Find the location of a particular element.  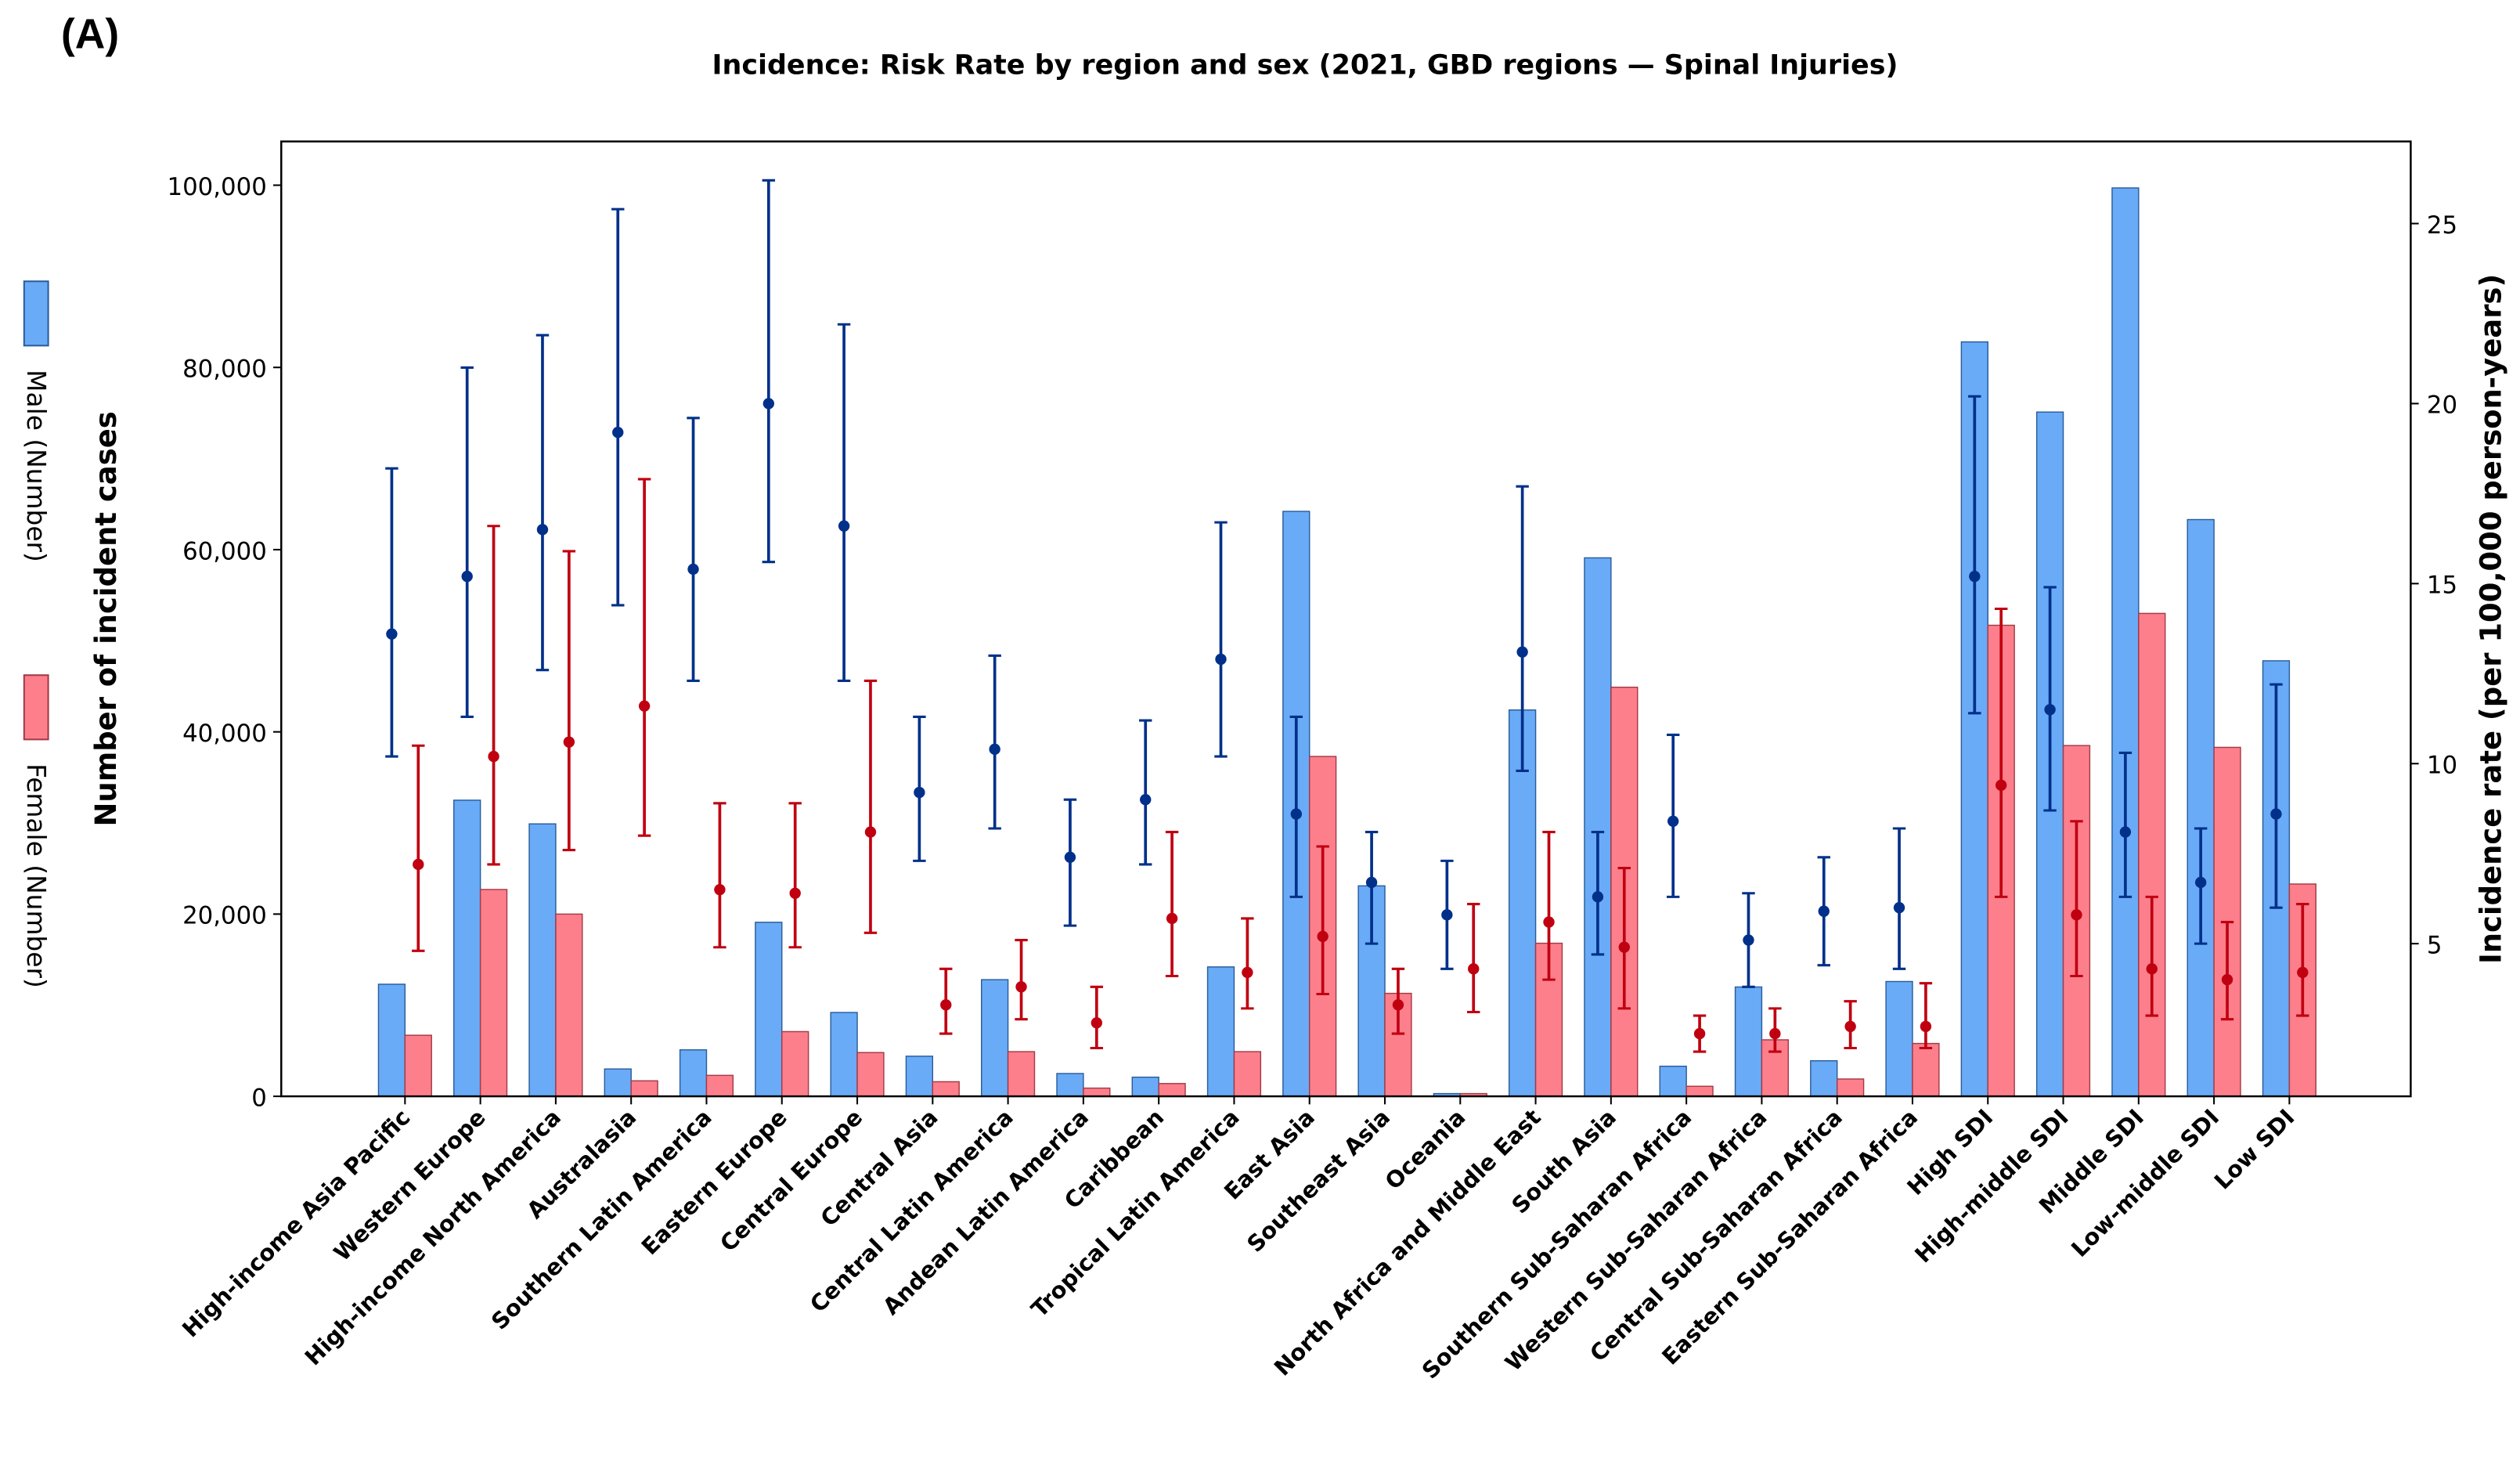

panel-label: (A) is located at coordinates (90, 35).